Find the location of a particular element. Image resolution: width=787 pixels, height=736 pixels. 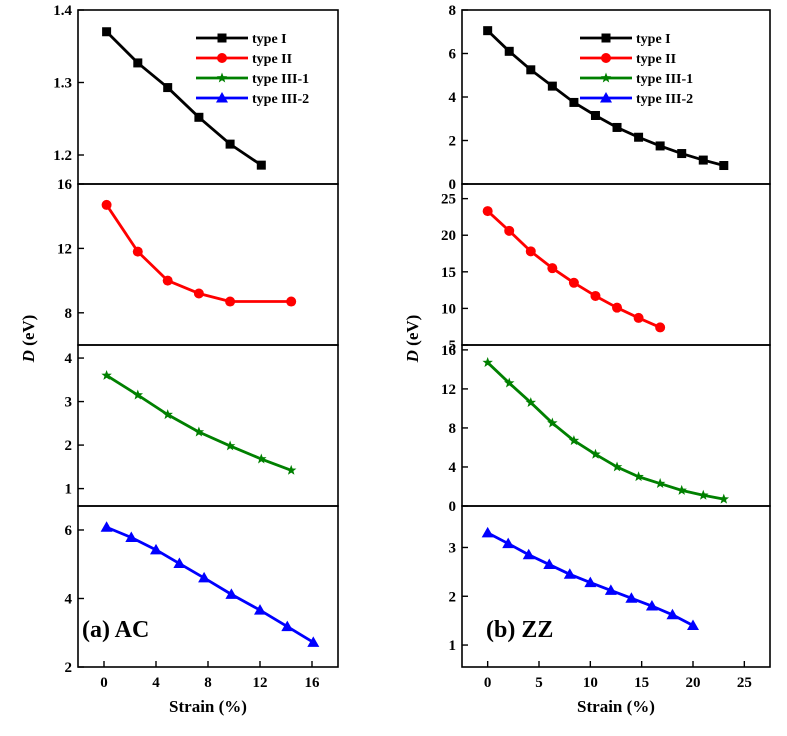

y-tick-label: 15 is located at coordinates (448, 273).